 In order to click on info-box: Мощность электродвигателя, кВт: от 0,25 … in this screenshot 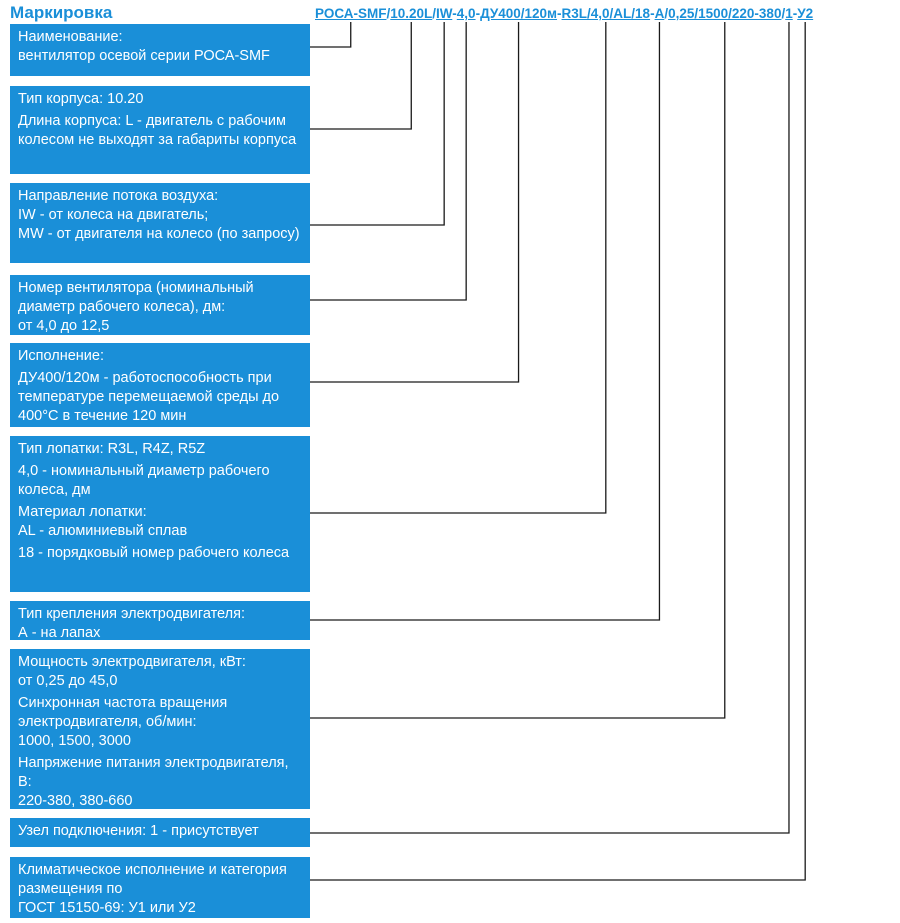, I will do `click(160, 729)`.